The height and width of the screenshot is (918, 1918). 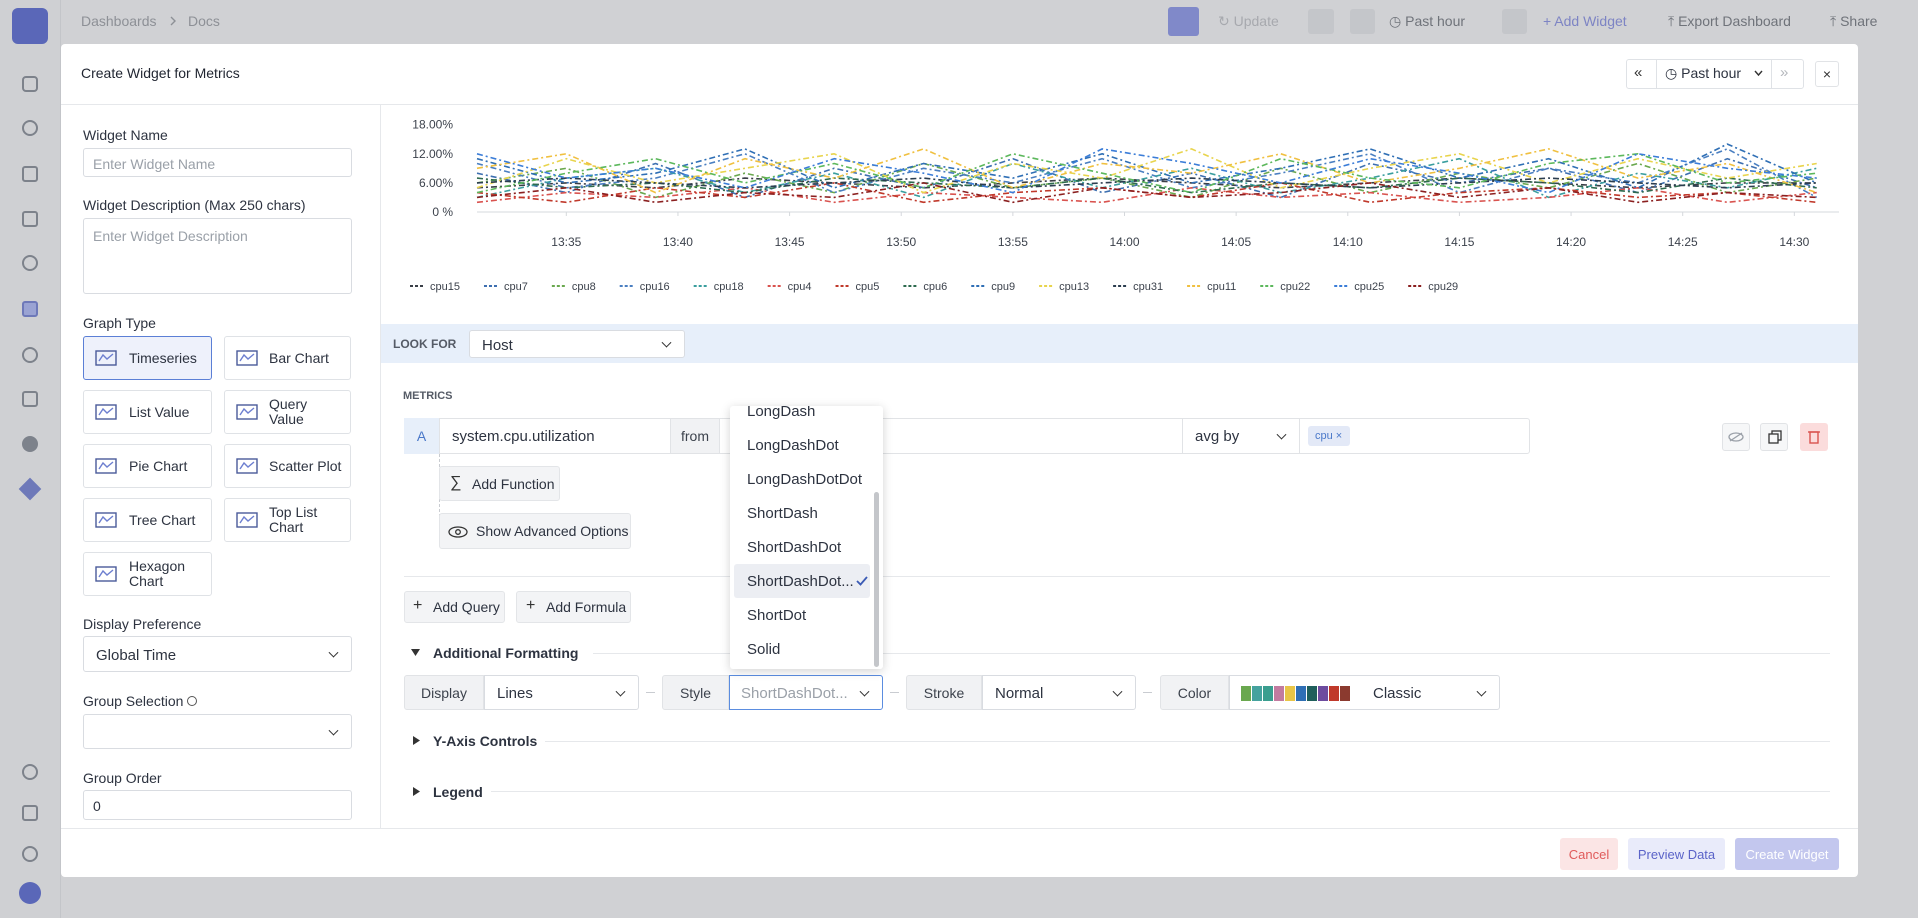 What do you see at coordinates (435, 287) in the screenshot?
I see `legend-item: cpu15` at bounding box center [435, 287].